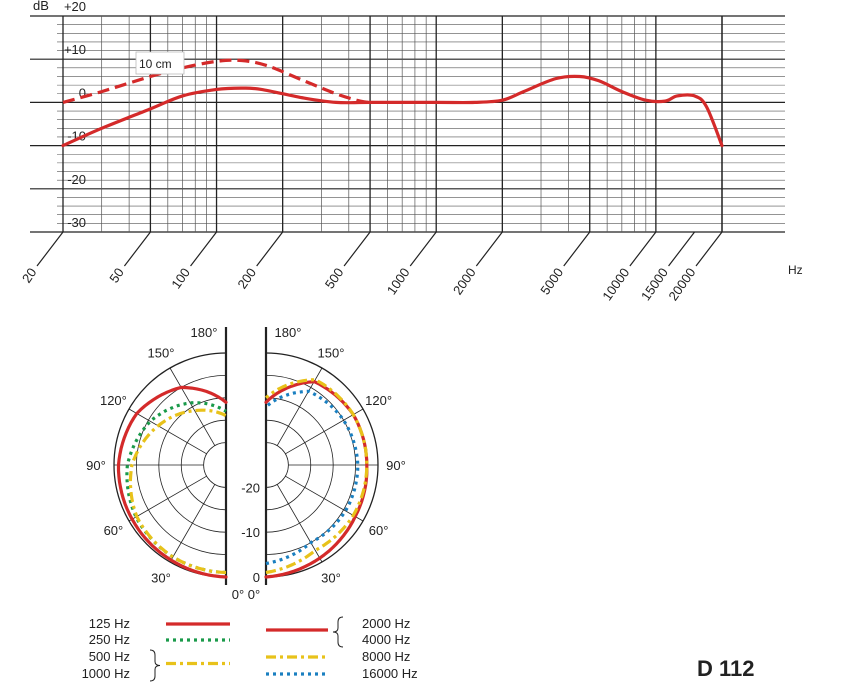 This screenshot has width=864, height=691. What do you see at coordinates (109, 639) in the screenshot?
I see `legend-label: 250 Hz` at bounding box center [109, 639].